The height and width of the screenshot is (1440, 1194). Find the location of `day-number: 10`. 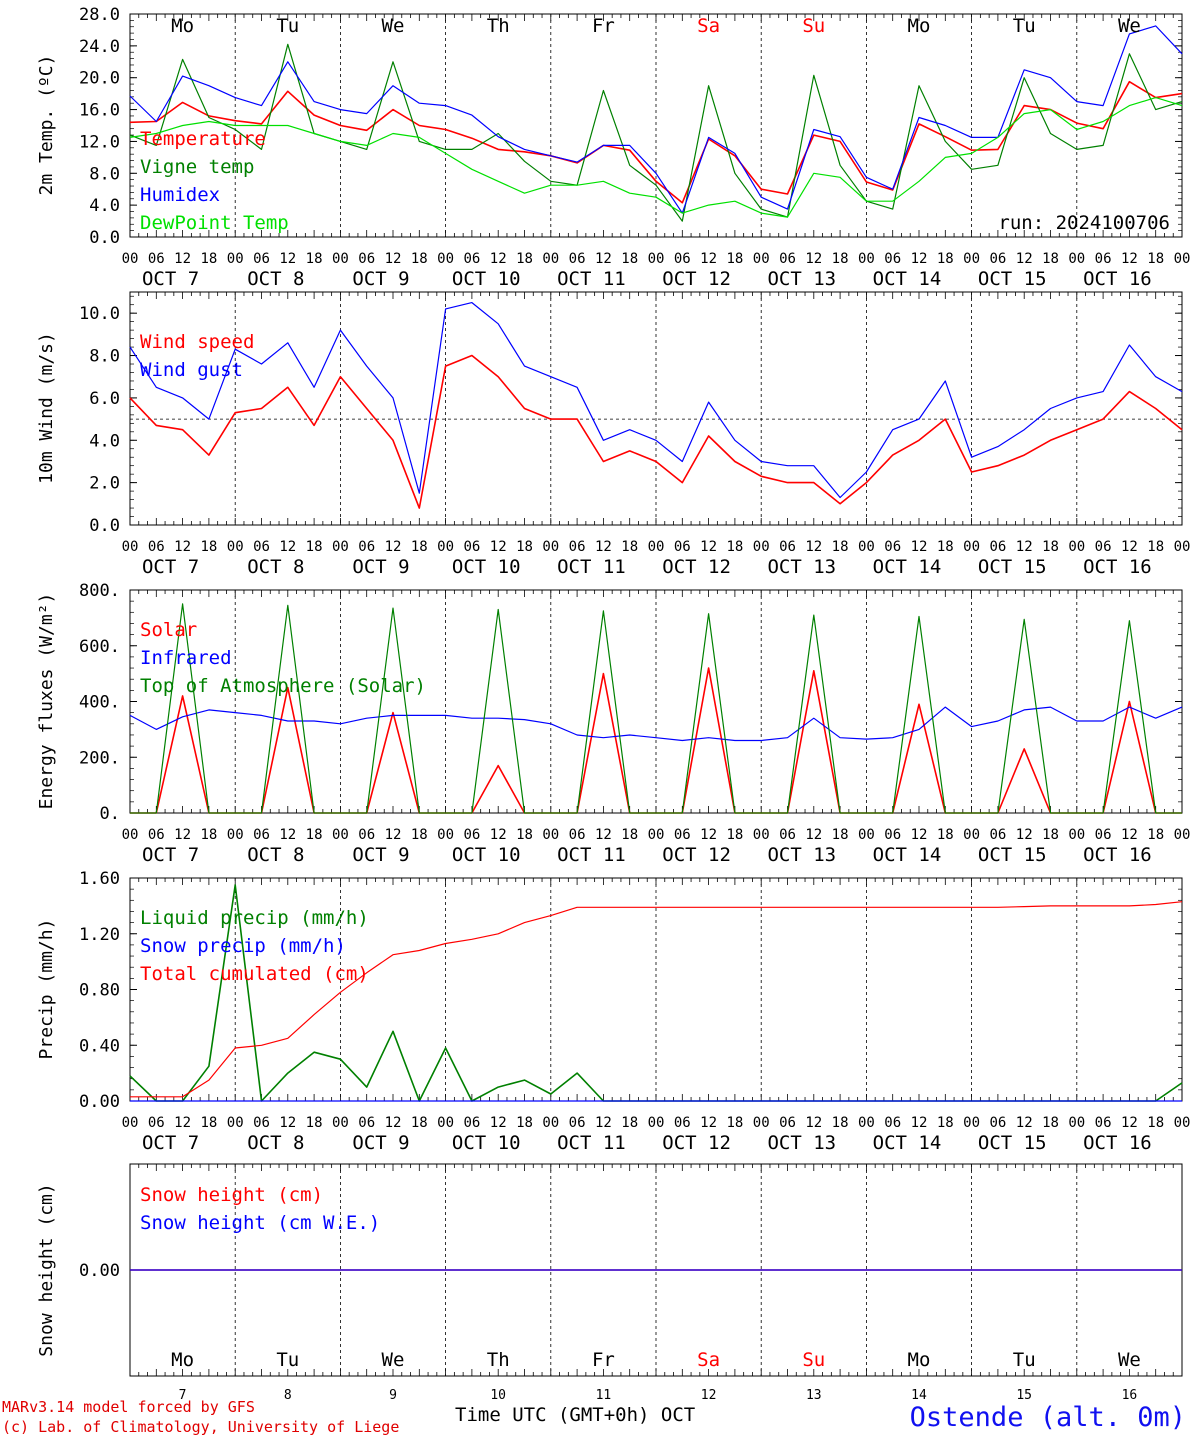

day-number: 10 is located at coordinates (498, 1395).